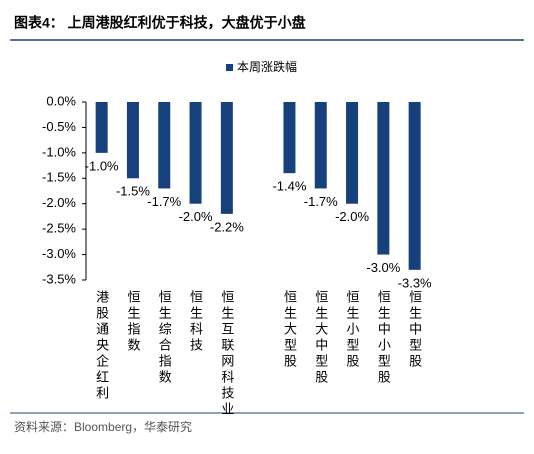 The height and width of the screenshot is (454, 534). What do you see at coordinates (59, 177) in the screenshot?
I see `y-tick-label: -1.5%` at bounding box center [59, 177].